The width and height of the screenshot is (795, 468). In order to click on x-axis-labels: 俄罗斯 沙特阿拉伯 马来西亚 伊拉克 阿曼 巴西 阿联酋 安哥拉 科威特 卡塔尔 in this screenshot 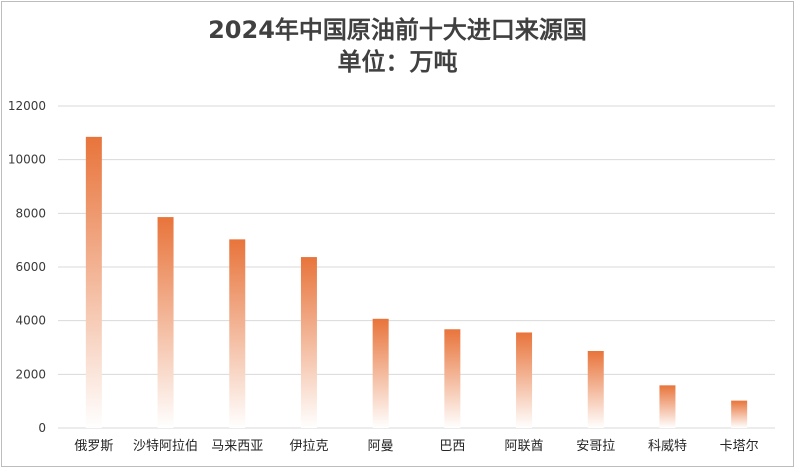, I will do `click(416, 446)`.